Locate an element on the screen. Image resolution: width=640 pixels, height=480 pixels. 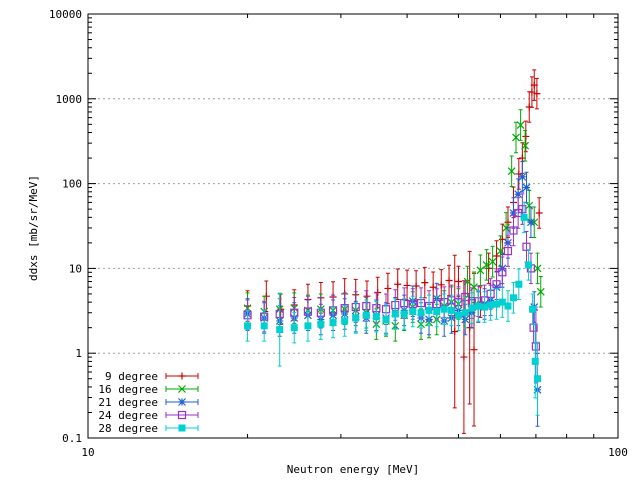
y-tick-label: 1000 is located at coordinates (69, 99).